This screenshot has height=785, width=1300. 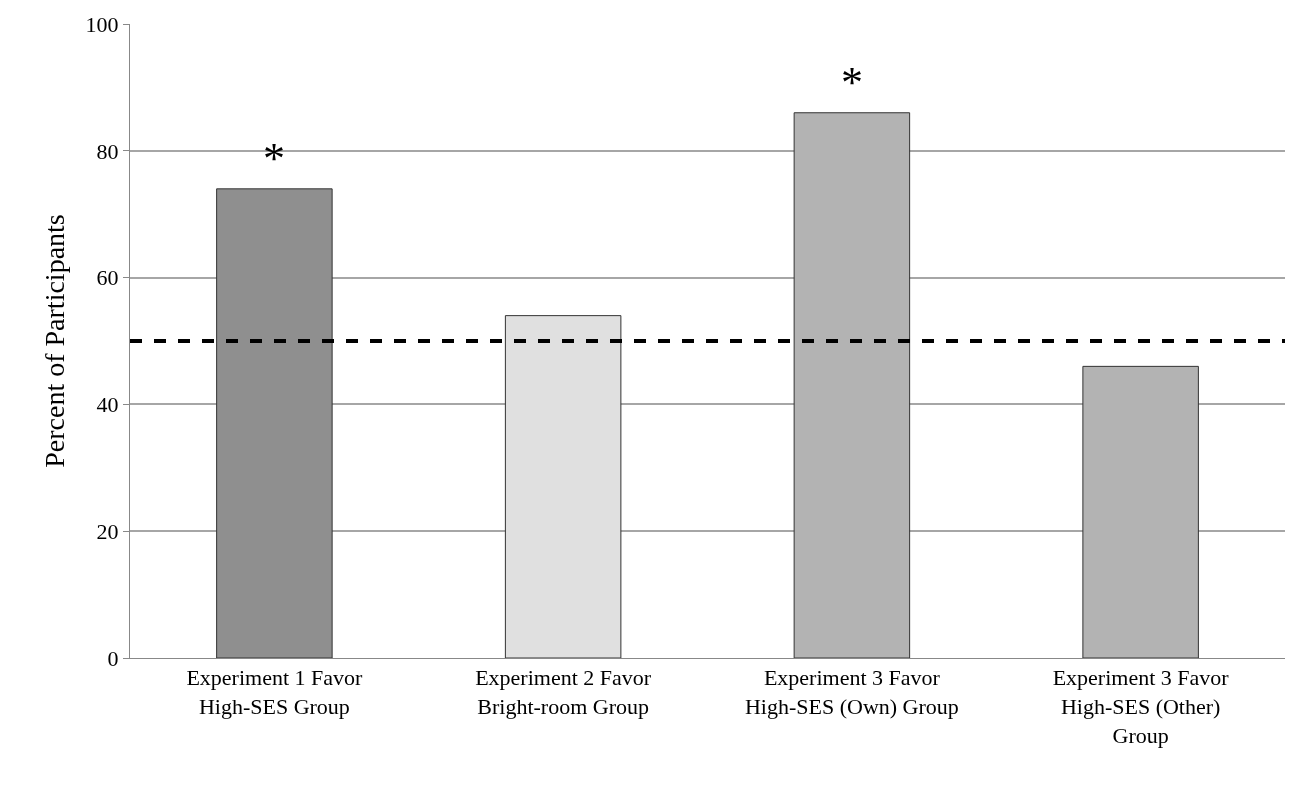 What do you see at coordinates (102, 24) in the screenshot?
I see `y-tick-label: 100` at bounding box center [102, 24].